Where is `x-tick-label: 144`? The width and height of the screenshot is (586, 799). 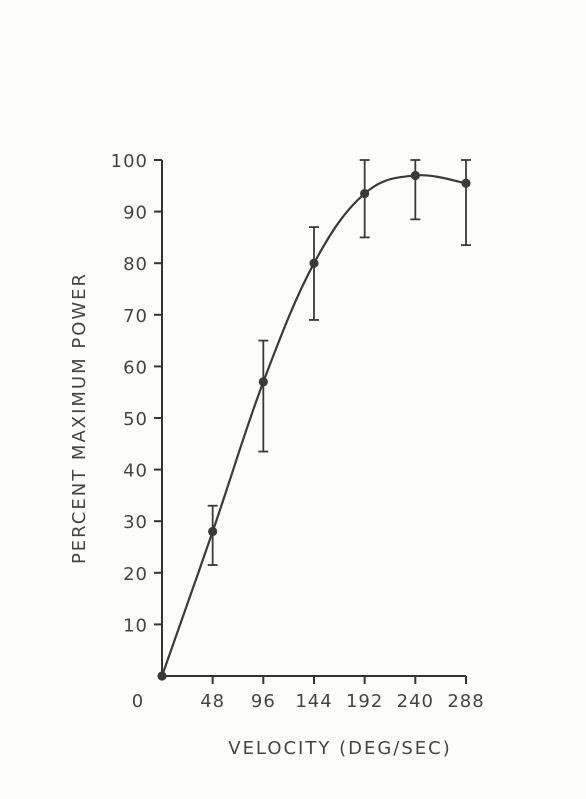
x-tick-label: 144 is located at coordinates (313, 701).